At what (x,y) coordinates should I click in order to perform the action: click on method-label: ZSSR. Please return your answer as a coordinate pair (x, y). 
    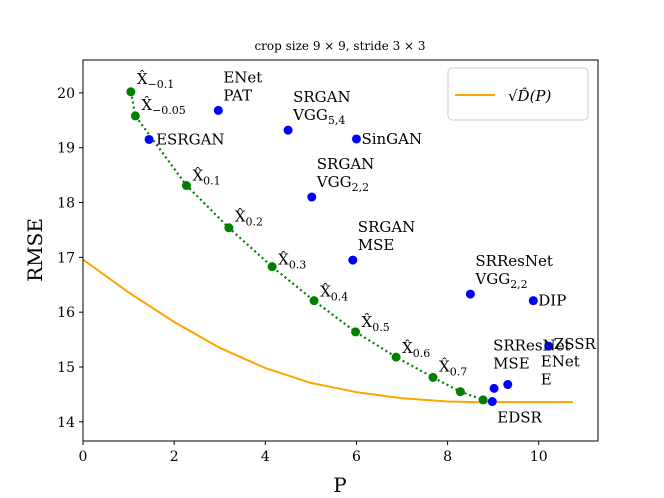
    Looking at the image, I should click on (575, 344).